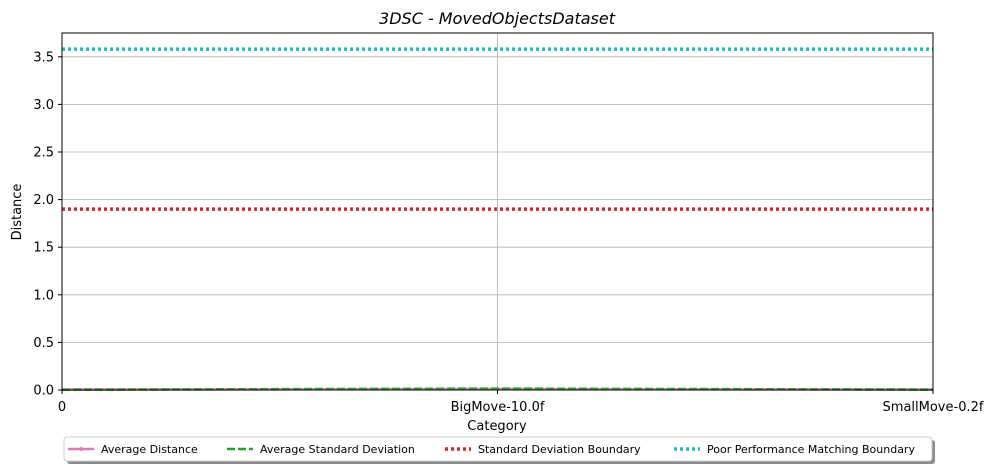 The height and width of the screenshot is (471, 996). Describe the element at coordinates (43, 57) in the screenshot. I see `y-tick-label: 3.5` at that location.